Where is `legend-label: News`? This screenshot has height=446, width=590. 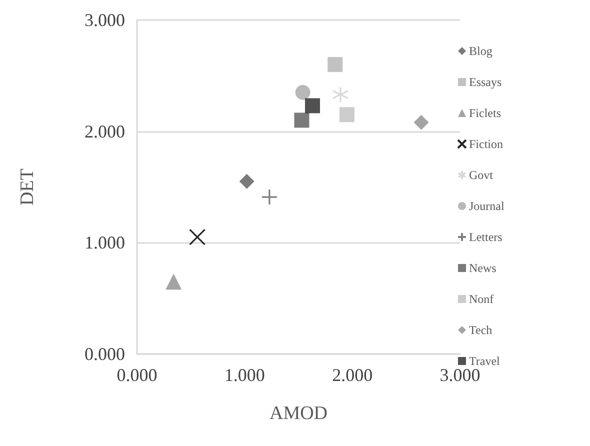 legend-label: News is located at coordinates (483, 268).